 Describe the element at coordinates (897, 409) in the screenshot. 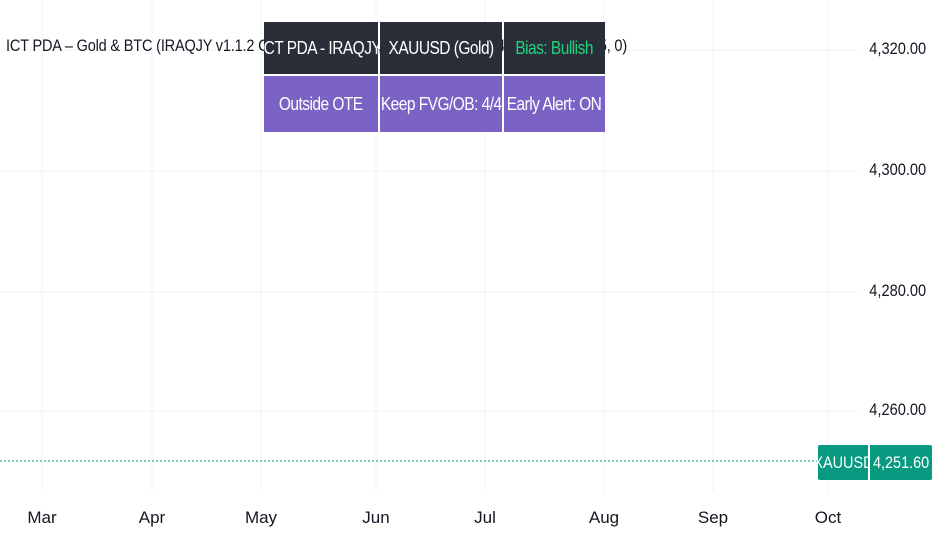

I see `price-tick-label: 4,260.00` at that location.